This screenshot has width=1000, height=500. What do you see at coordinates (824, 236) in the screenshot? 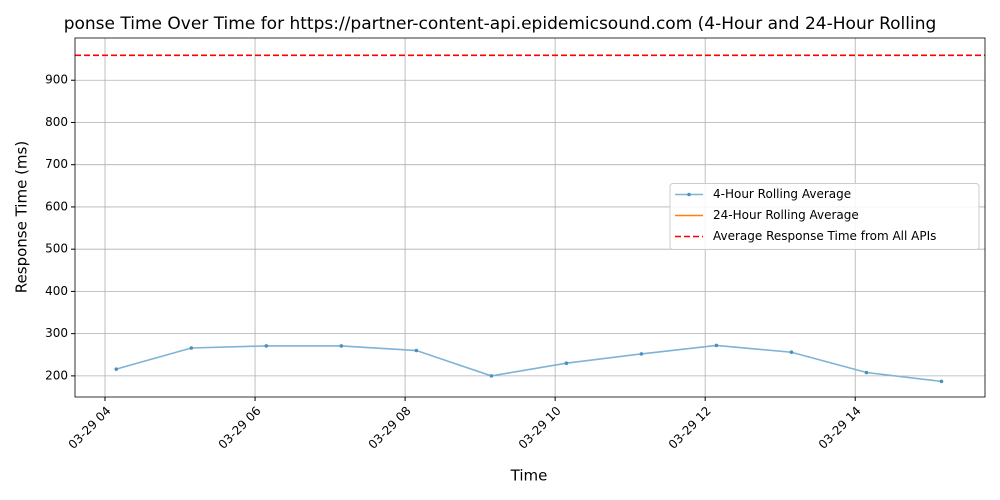
I see `legend-label: Average Response Time from All APIs` at bounding box center [824, 236].